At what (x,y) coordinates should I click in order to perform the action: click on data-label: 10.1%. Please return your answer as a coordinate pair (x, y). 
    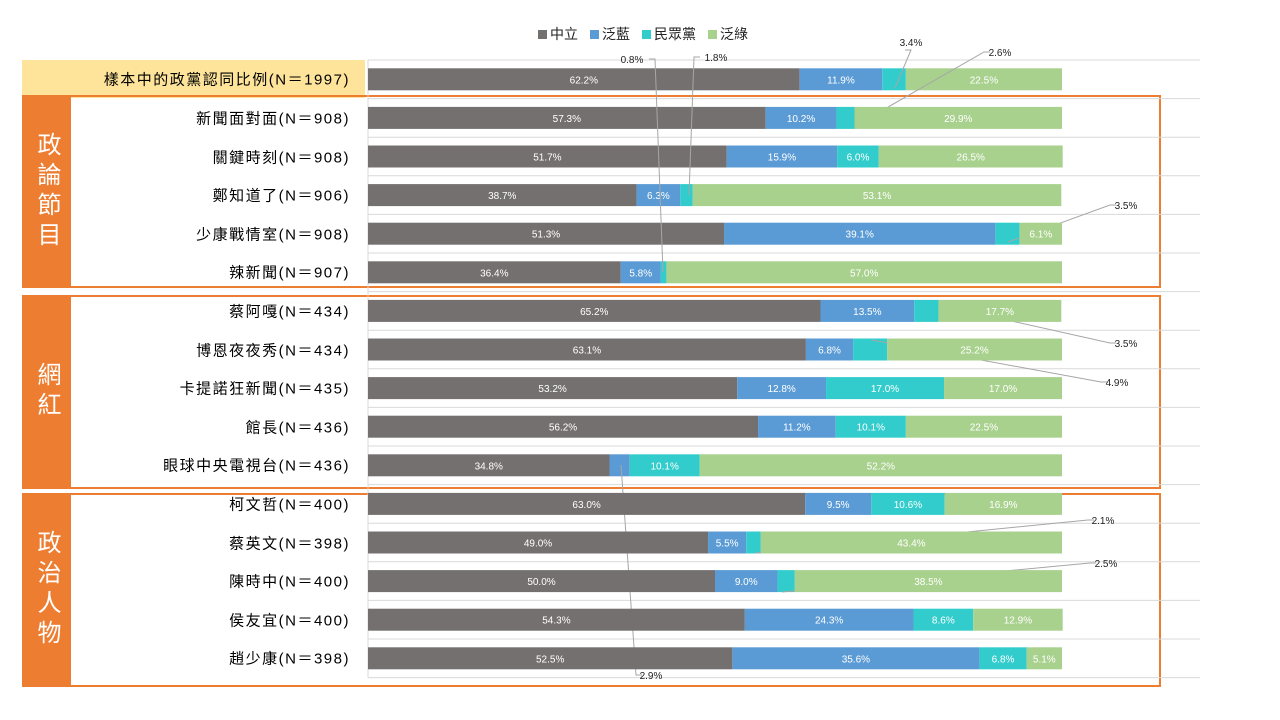
    Looking at the image, I should click on (665, 466).